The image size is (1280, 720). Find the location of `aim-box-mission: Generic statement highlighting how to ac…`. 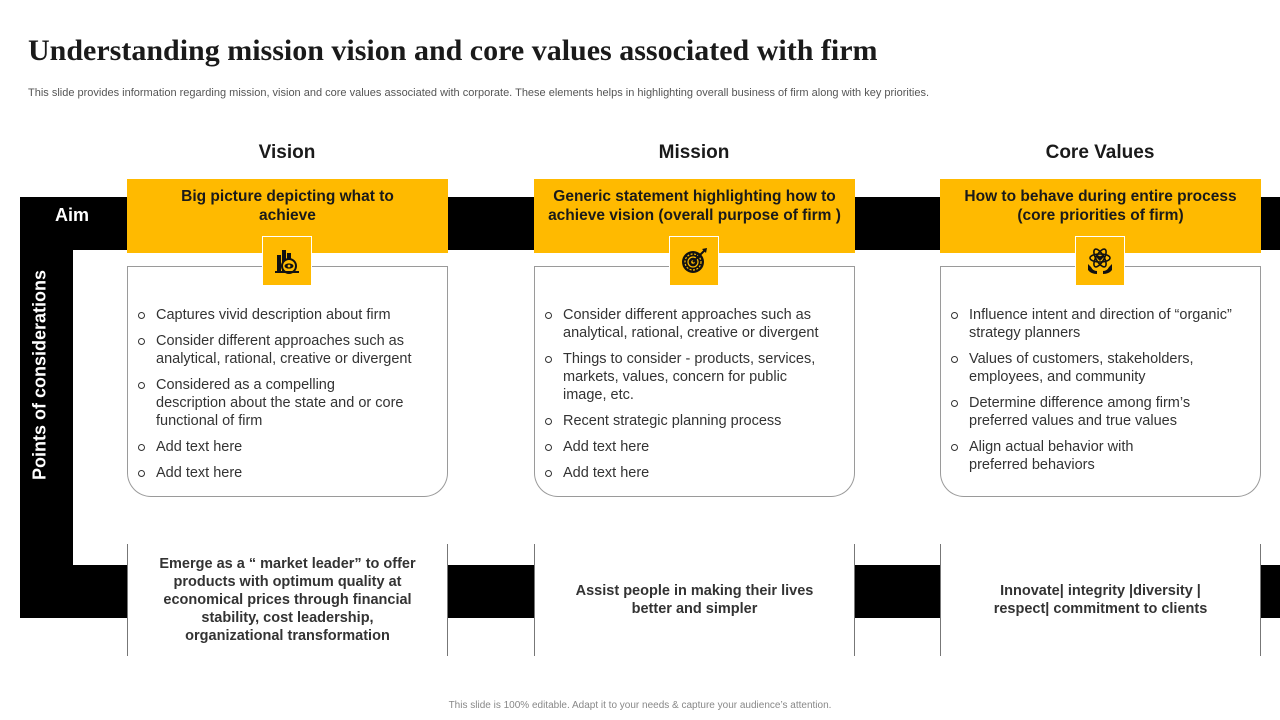

aim-box-mission: Generic statement highlighting how to ac… is located at coordinates (694, 216).